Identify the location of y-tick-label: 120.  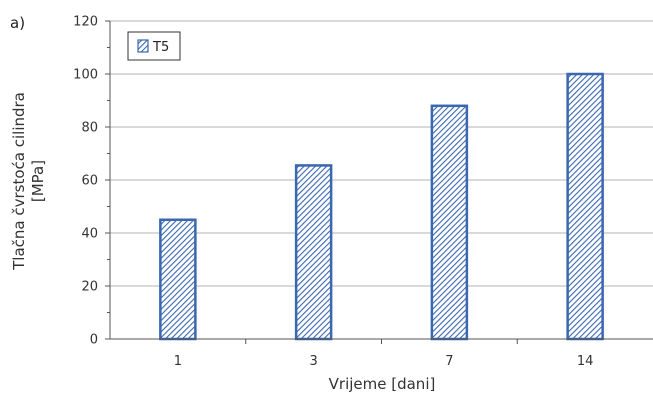
(85, 22).